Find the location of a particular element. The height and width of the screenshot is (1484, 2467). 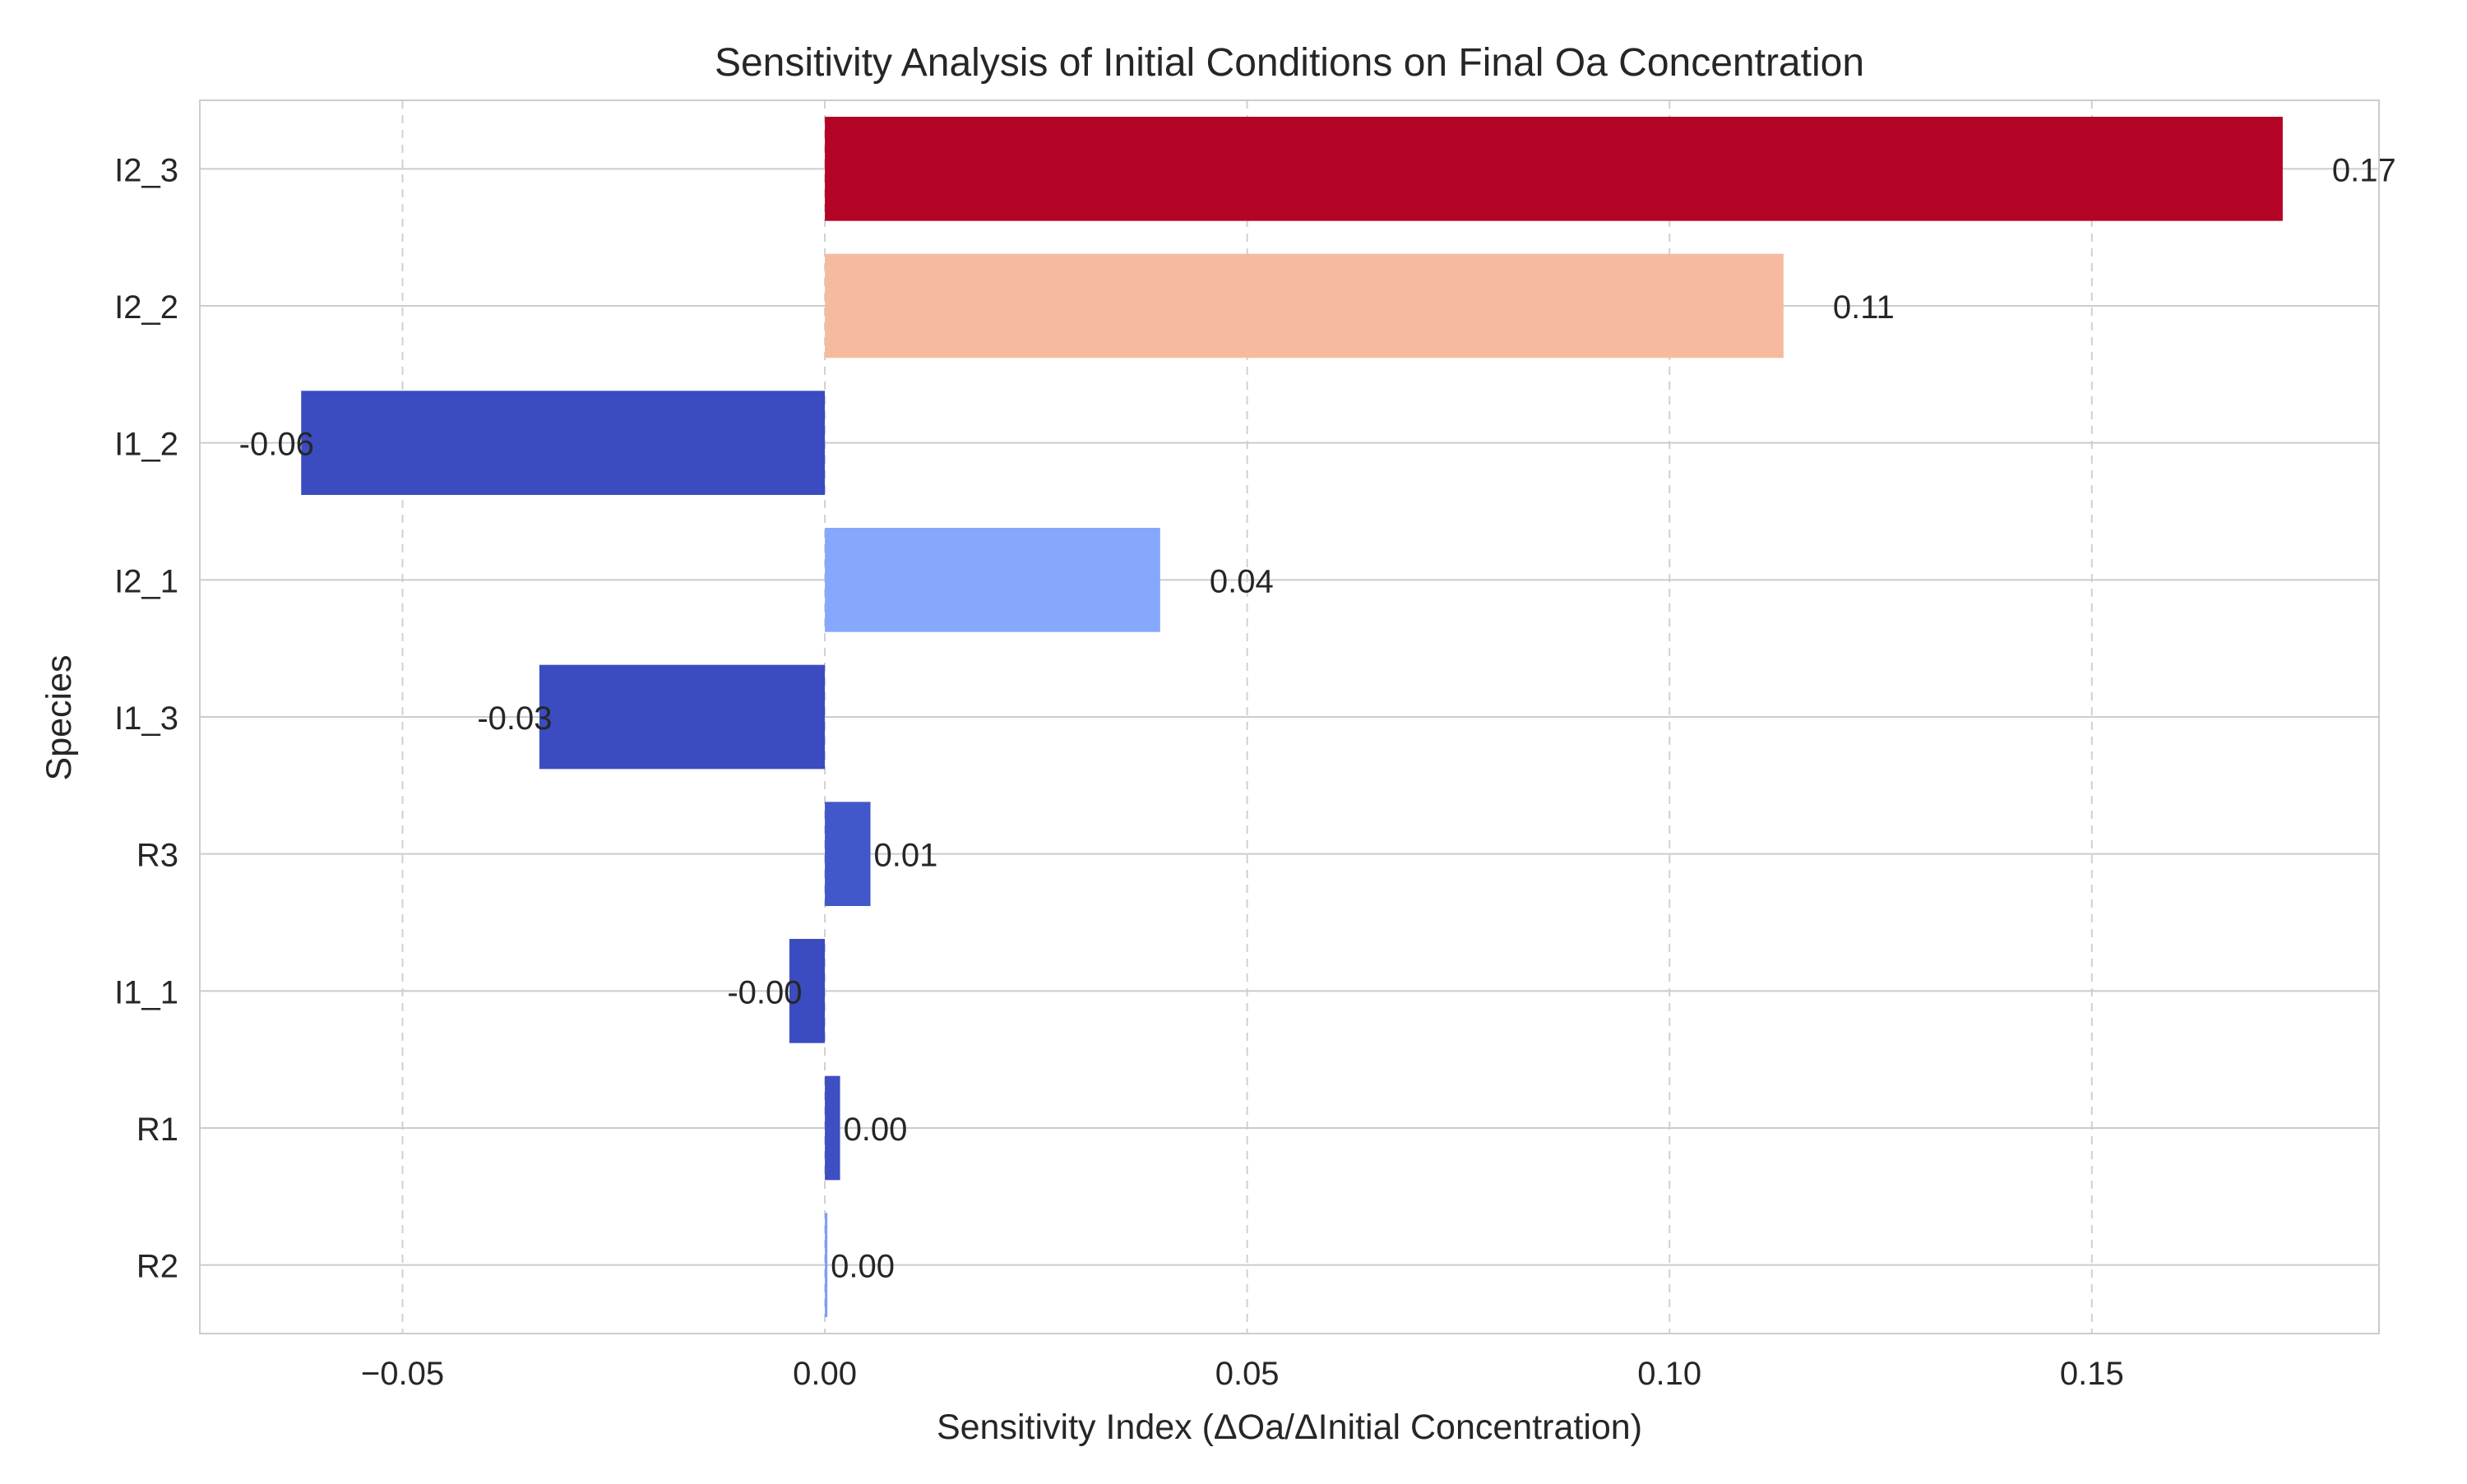

x-tick-label: 0.15 is located at coordinates (2092, 1374).